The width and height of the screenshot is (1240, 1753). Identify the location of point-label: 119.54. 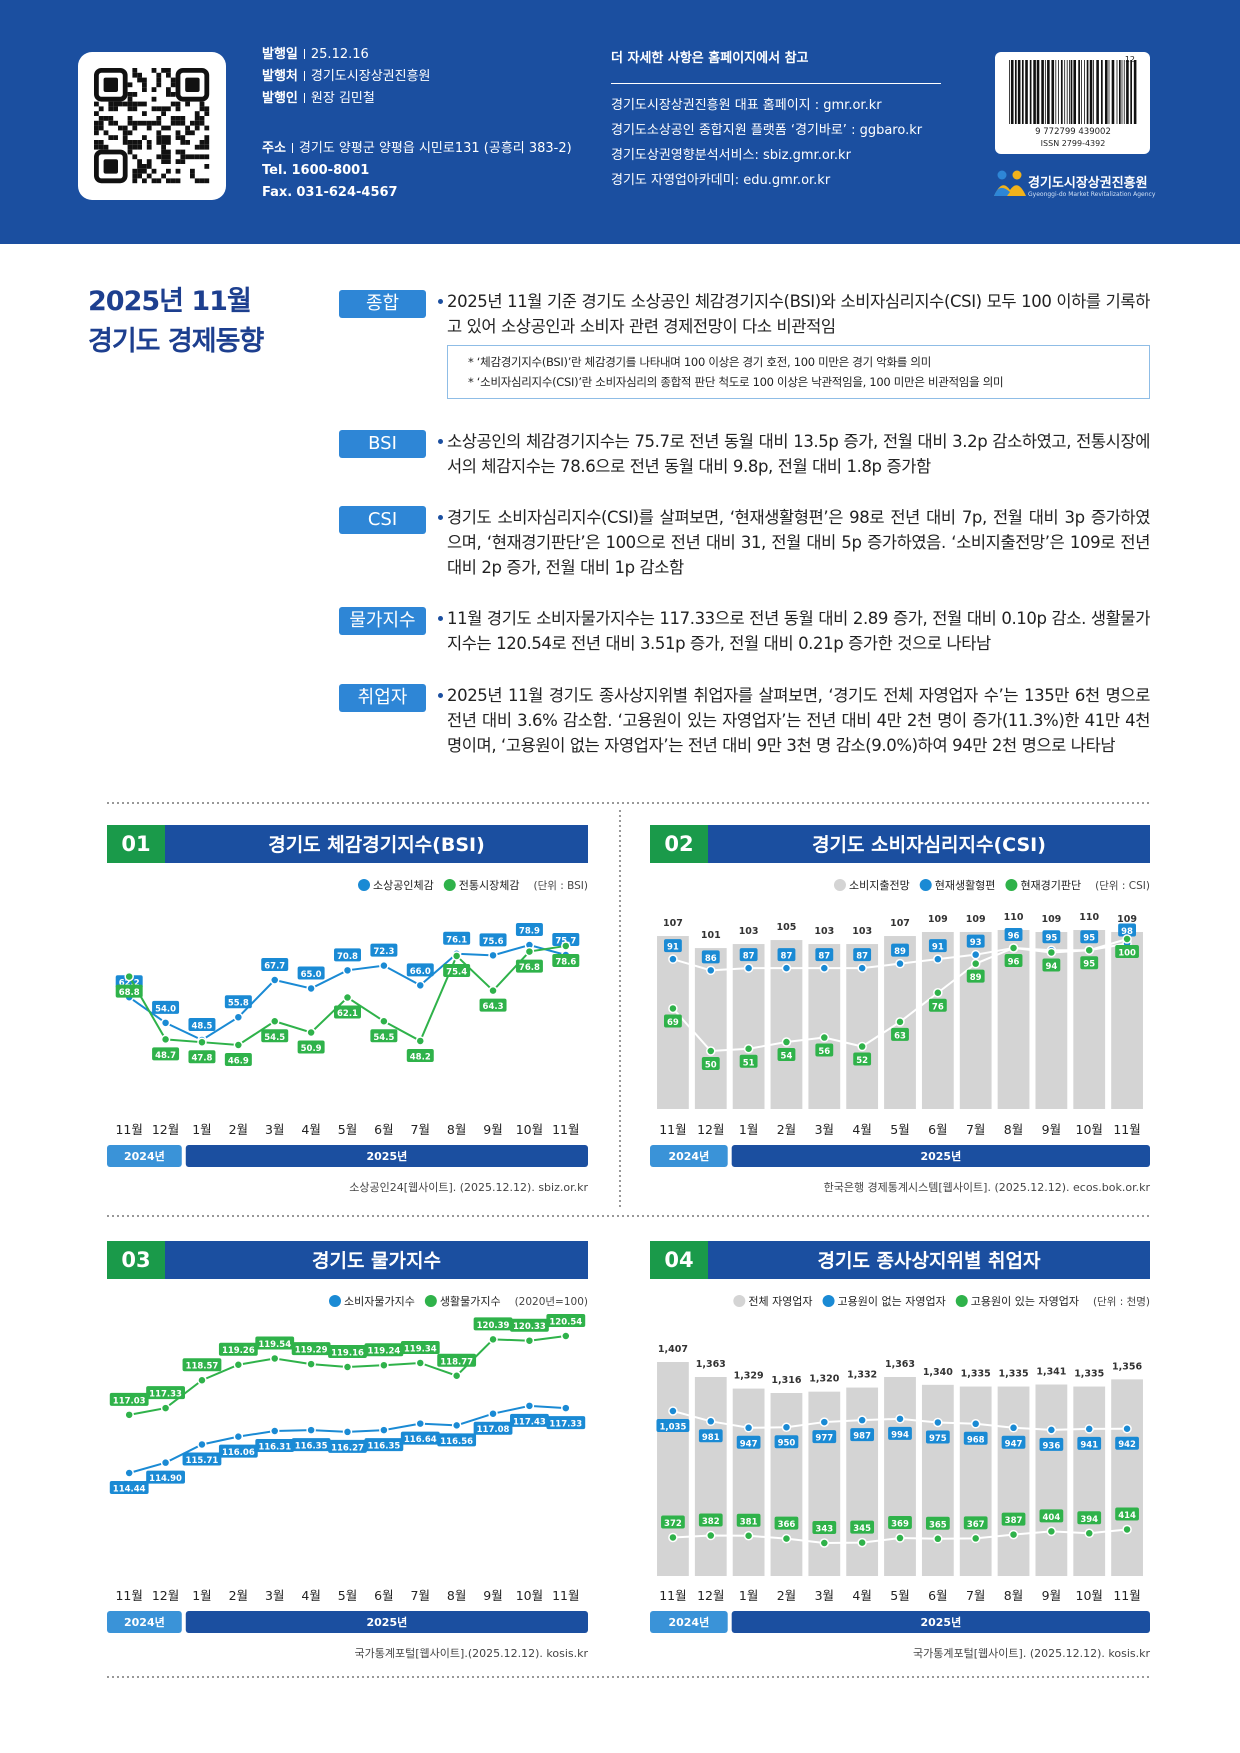
(275, 1343).